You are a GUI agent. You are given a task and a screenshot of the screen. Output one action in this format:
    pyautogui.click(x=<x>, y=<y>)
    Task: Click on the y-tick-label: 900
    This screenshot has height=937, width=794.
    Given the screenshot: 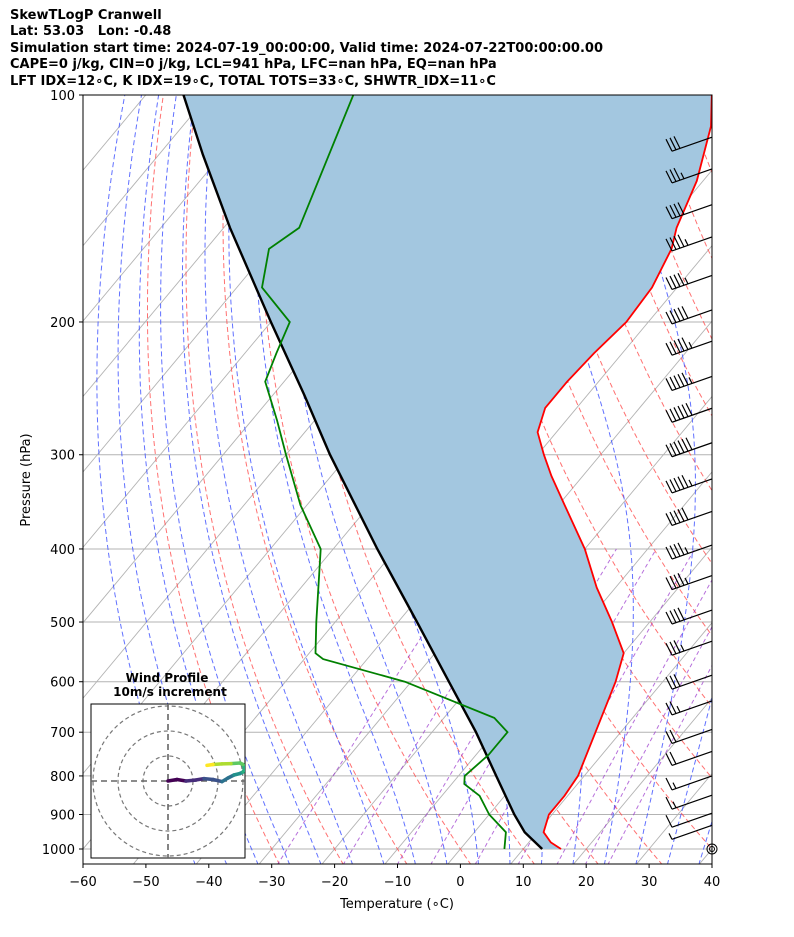 What is the action you would take?
    pyautogui.click(x=62, y=815)
    